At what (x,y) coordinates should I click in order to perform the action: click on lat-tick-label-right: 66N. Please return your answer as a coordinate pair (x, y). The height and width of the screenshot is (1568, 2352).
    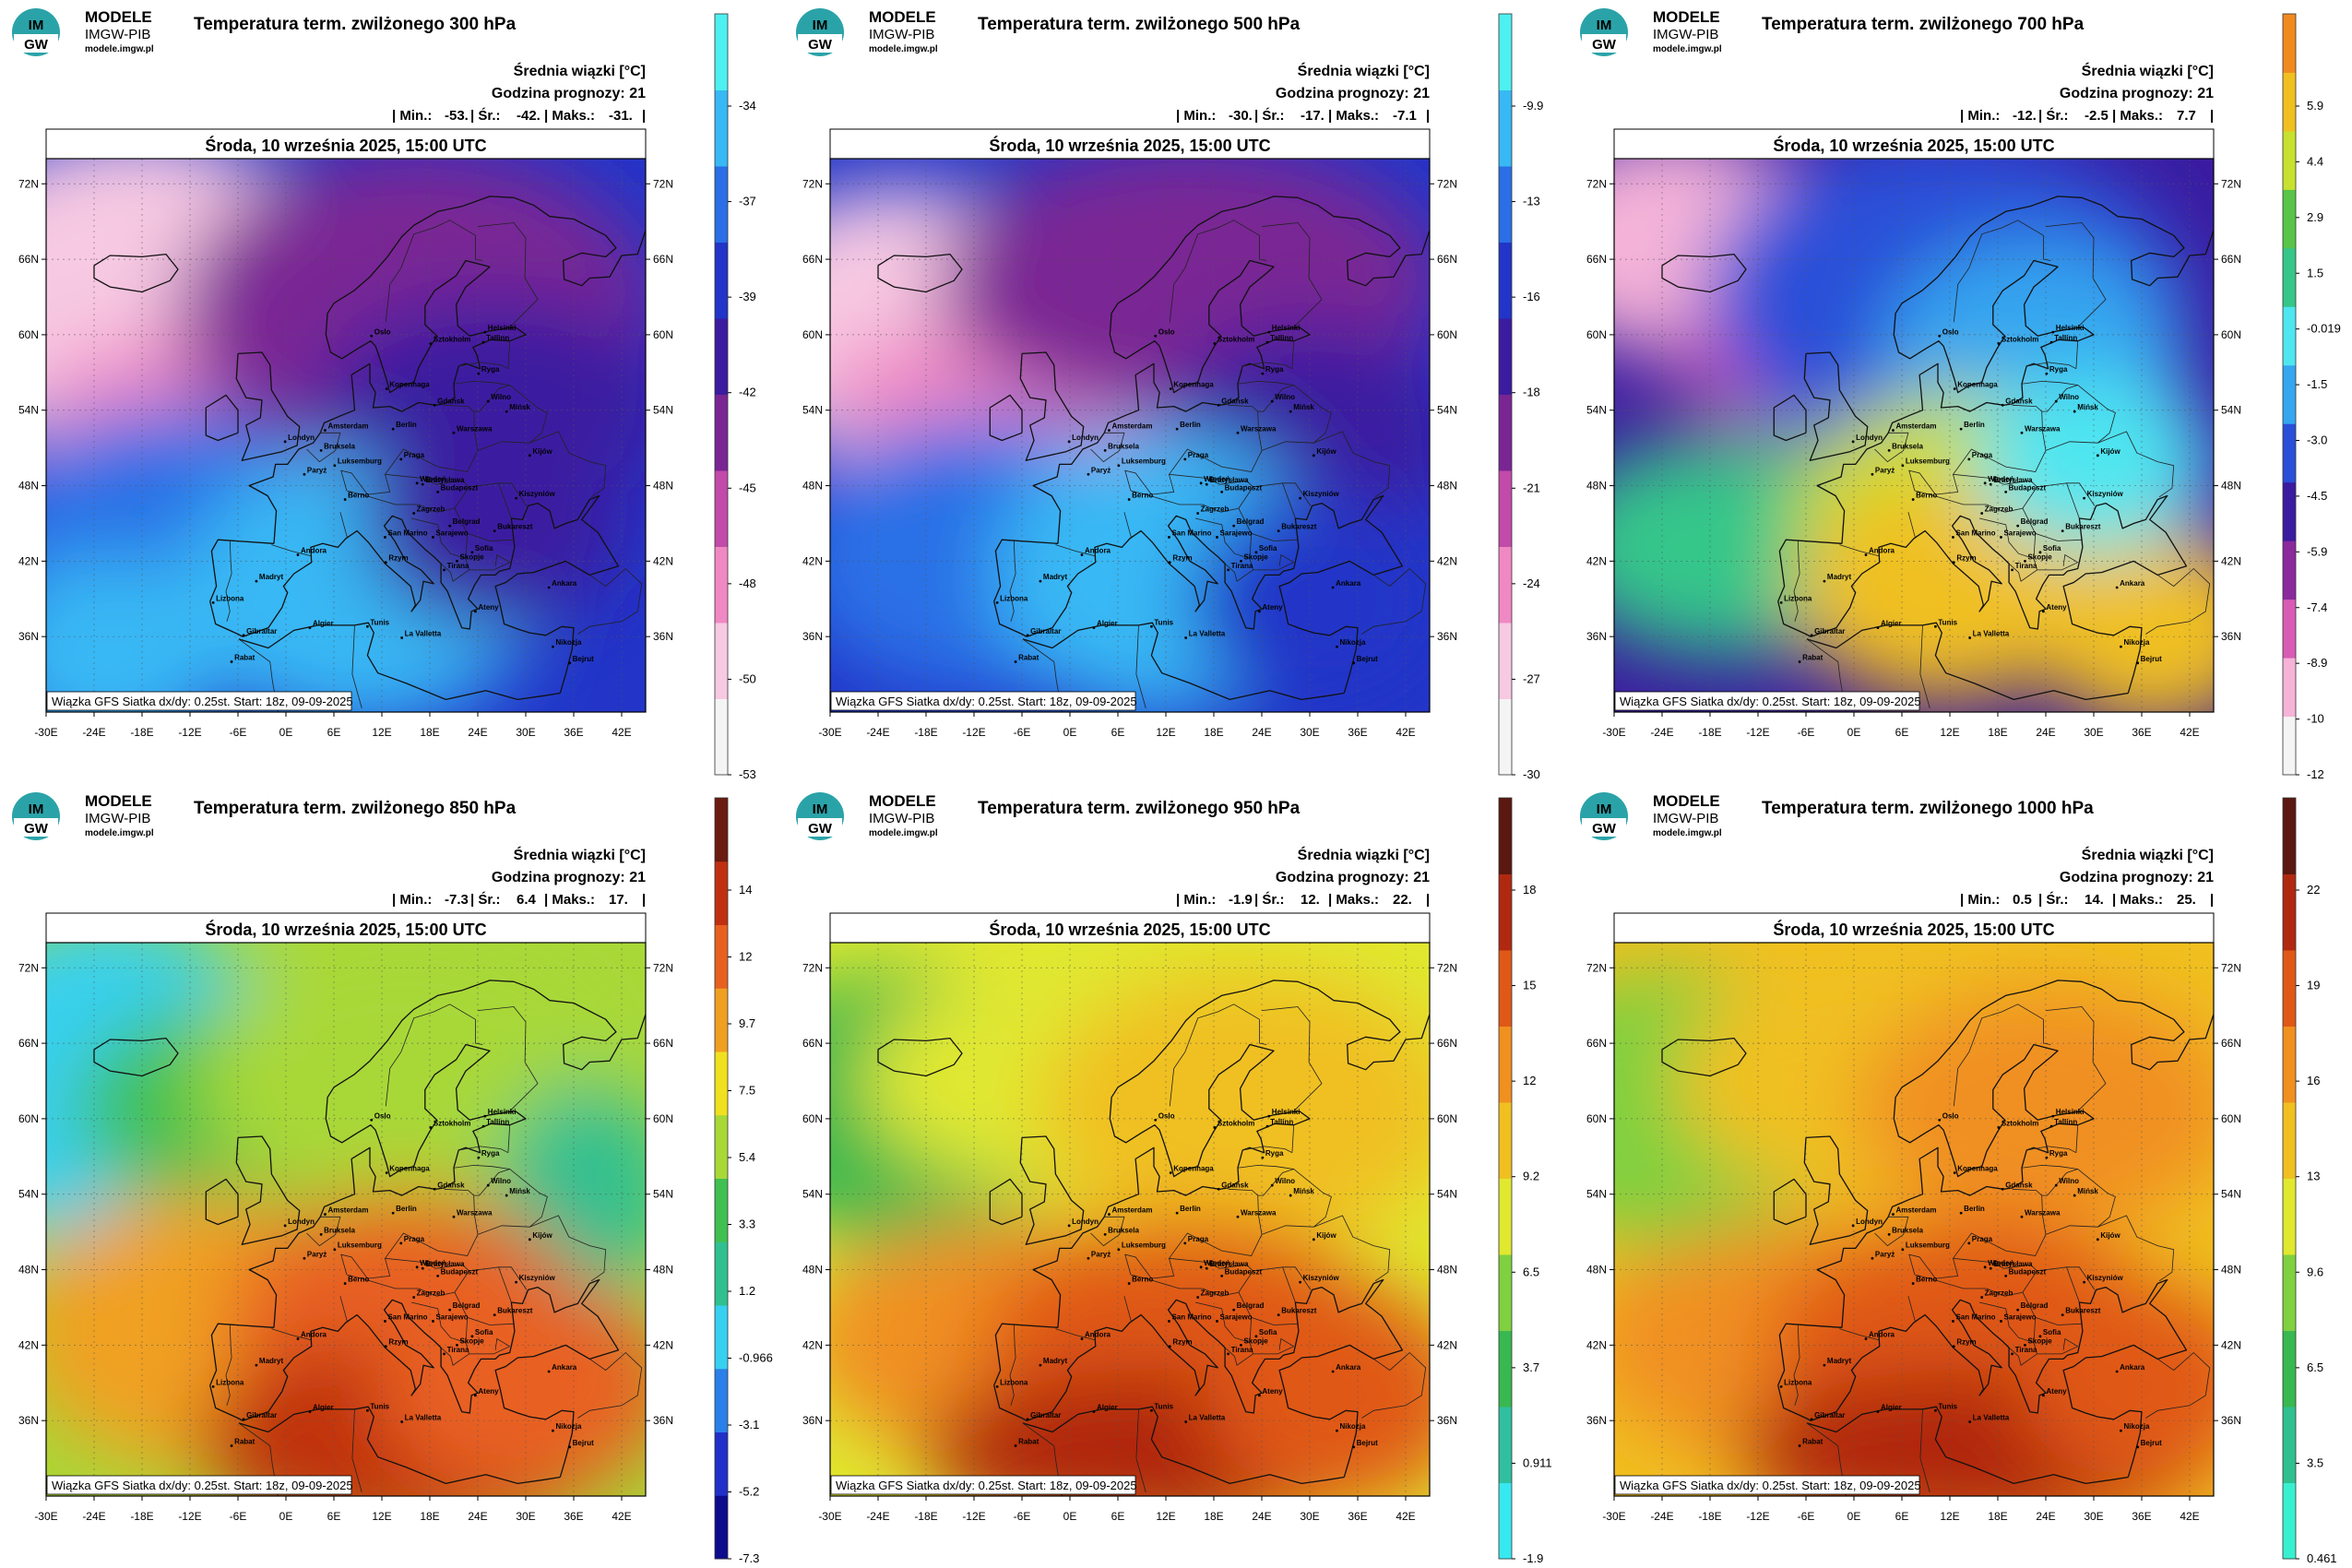
    Looking at the image, I should click on (2231, 1043).